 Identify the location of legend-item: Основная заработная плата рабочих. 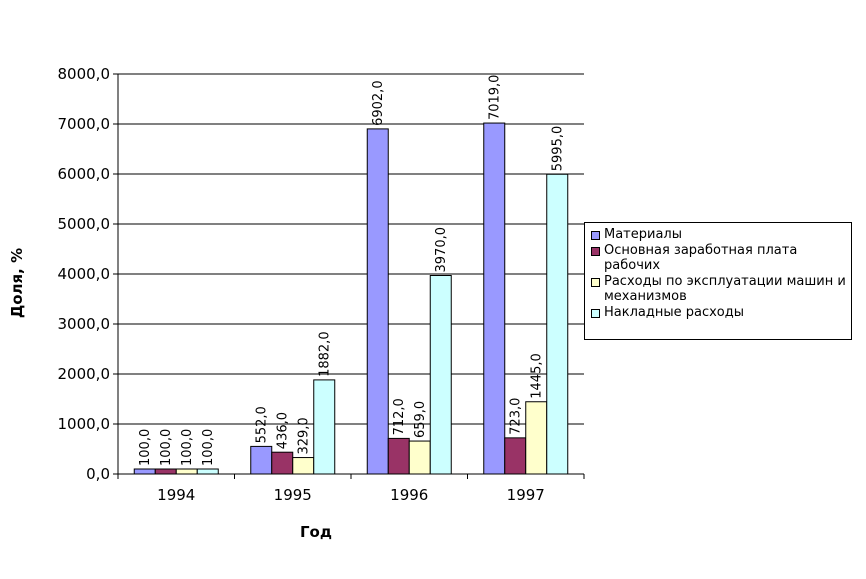
(719, 258).